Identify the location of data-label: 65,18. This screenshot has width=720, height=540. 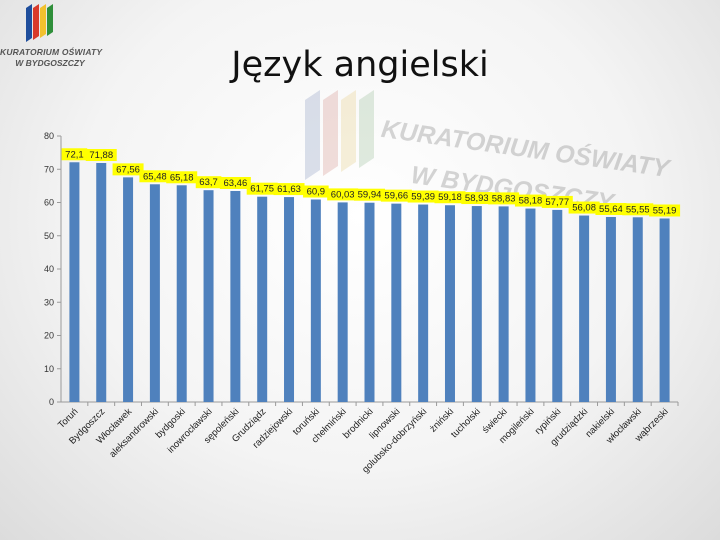
(182, 177).